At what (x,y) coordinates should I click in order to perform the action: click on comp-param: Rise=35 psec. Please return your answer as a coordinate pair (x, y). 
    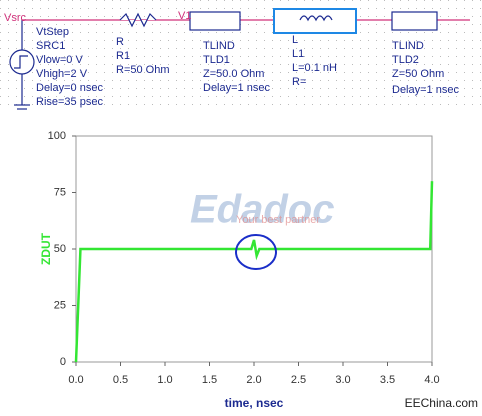
    Looking at the image, I should click on (69, 102).